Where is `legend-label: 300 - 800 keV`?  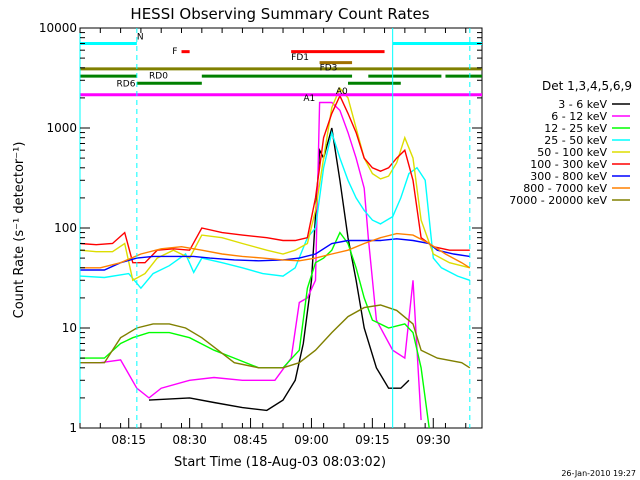
legend-label: 300 - 800 keV is located at coordinates (568, 176).